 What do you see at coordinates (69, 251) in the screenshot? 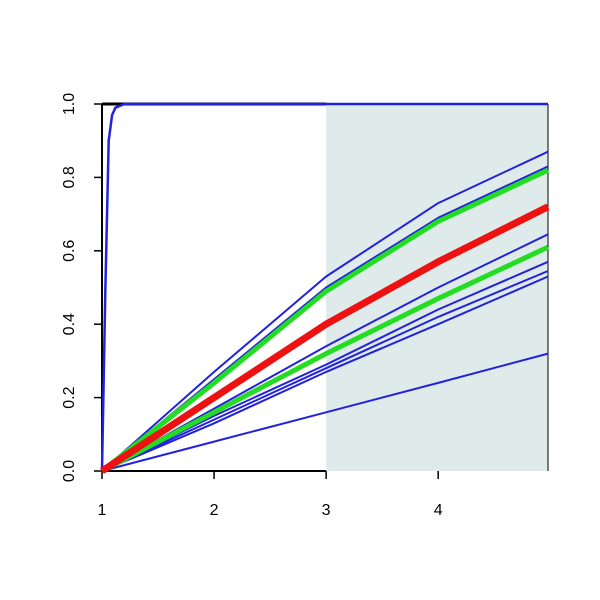
I see `y-tick-label: 0.6` at bounding box center [69, 251].